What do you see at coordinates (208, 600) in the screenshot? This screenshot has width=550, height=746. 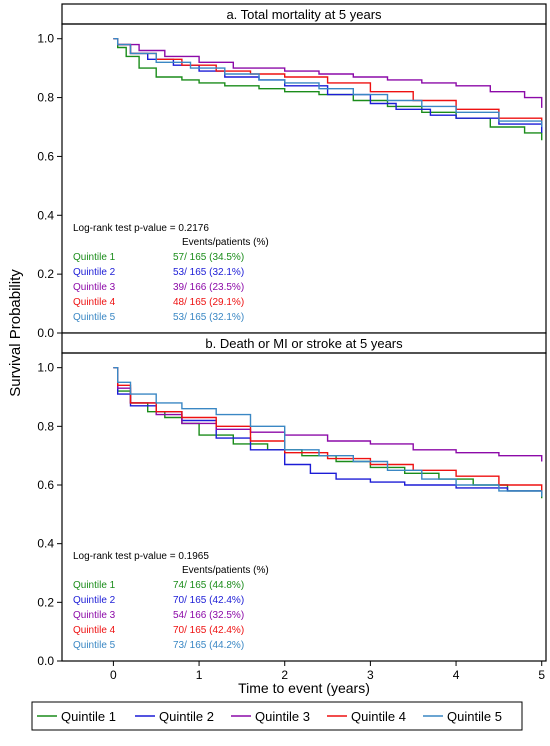 I see `panel-b-table-value-q2: 70/ 165 (42.4%)` at bounding box center [208, 600].